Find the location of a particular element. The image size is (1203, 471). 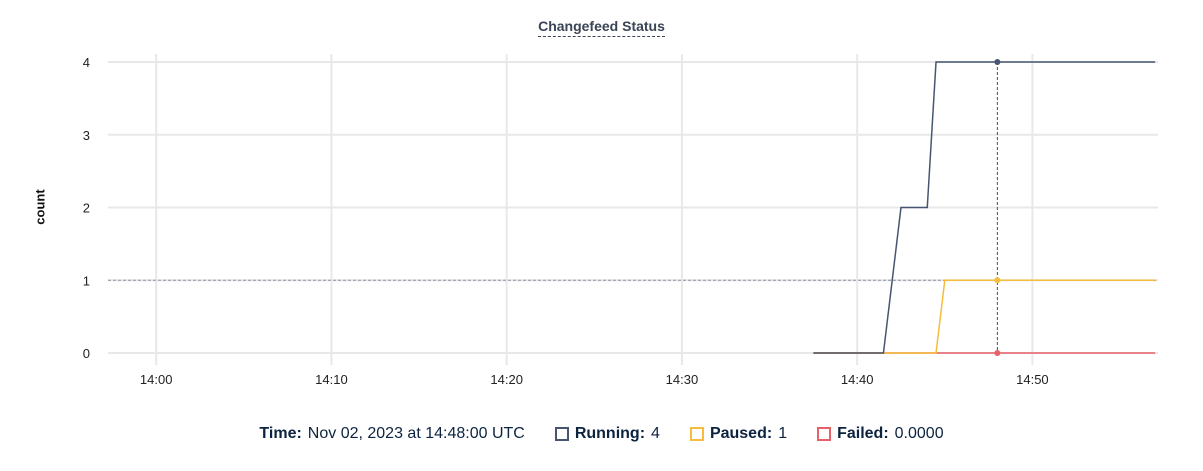

running-swatch-icon is located at coordinates (561, 434).